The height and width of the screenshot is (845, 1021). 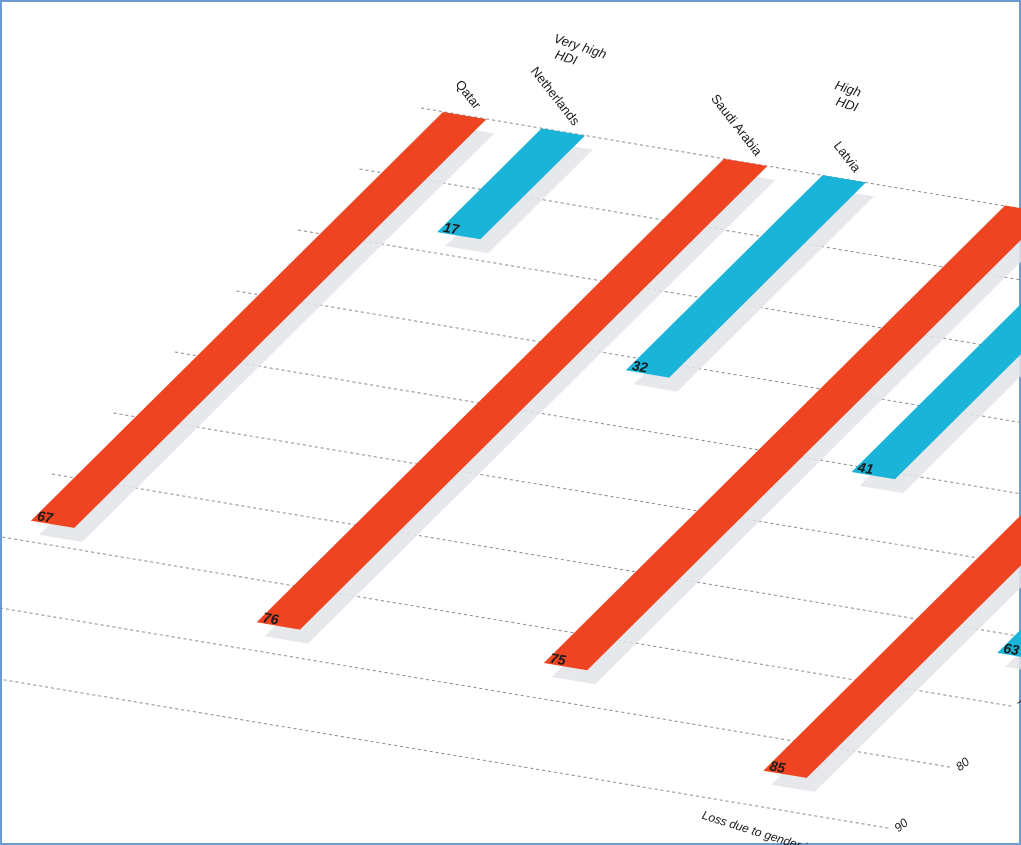 What do you see at coordinates (900, 824) in the screenshot?
I see `tick-label-90: 90` at bounding box center [900, 824].